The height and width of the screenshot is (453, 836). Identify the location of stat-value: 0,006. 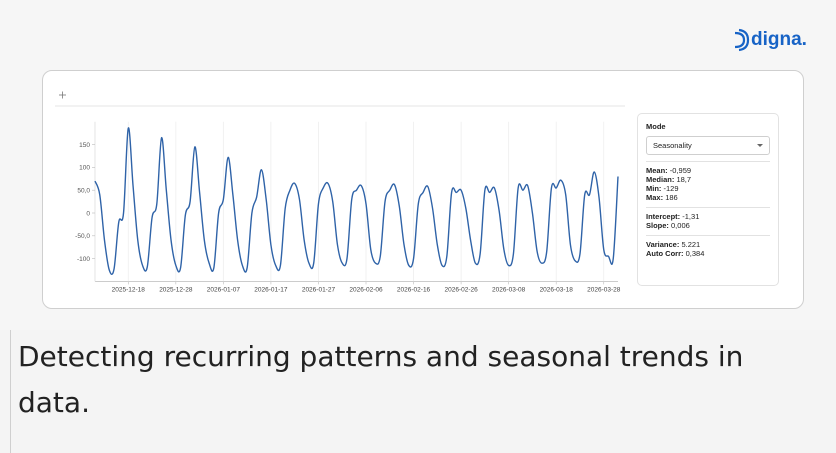
(680, 225).